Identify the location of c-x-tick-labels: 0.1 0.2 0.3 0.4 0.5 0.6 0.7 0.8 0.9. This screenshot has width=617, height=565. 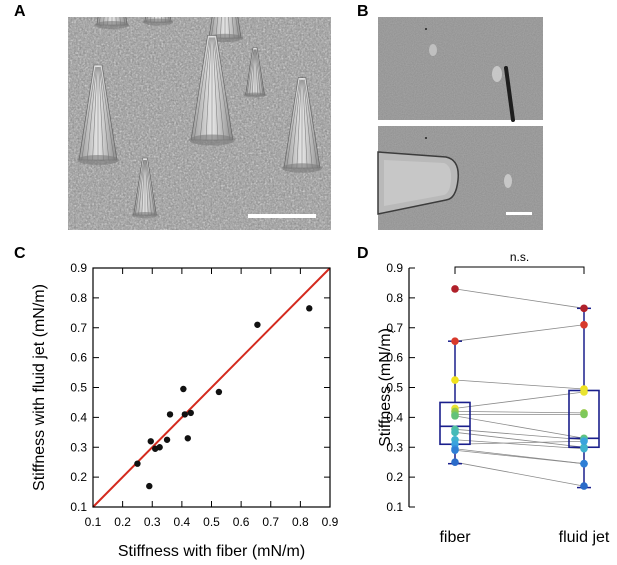
(212, 522).